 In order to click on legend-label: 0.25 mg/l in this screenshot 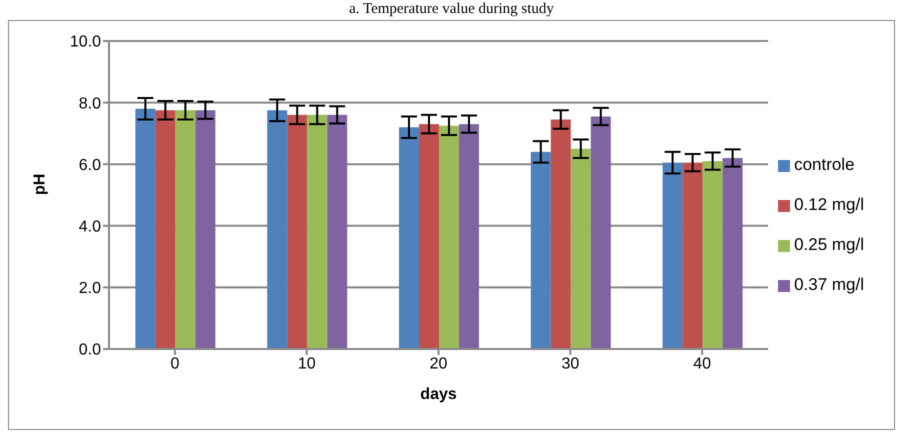, I will do `click(829, 244)`.